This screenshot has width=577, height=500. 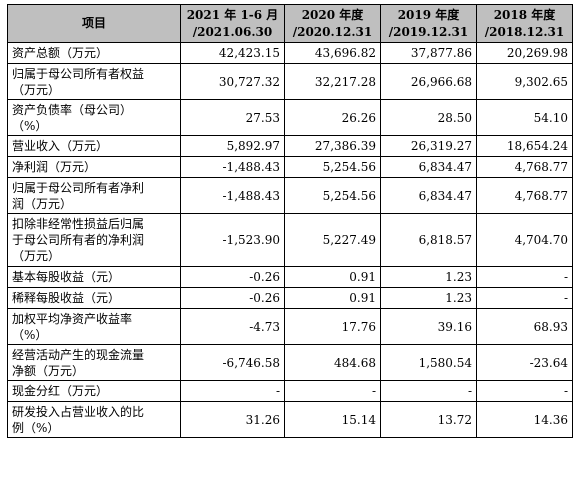 What do you see at coordinates (72, 318) in the screenshot?
I see `row-label-text: 加权平均净资产收益率` at bounding box center [72, 318].